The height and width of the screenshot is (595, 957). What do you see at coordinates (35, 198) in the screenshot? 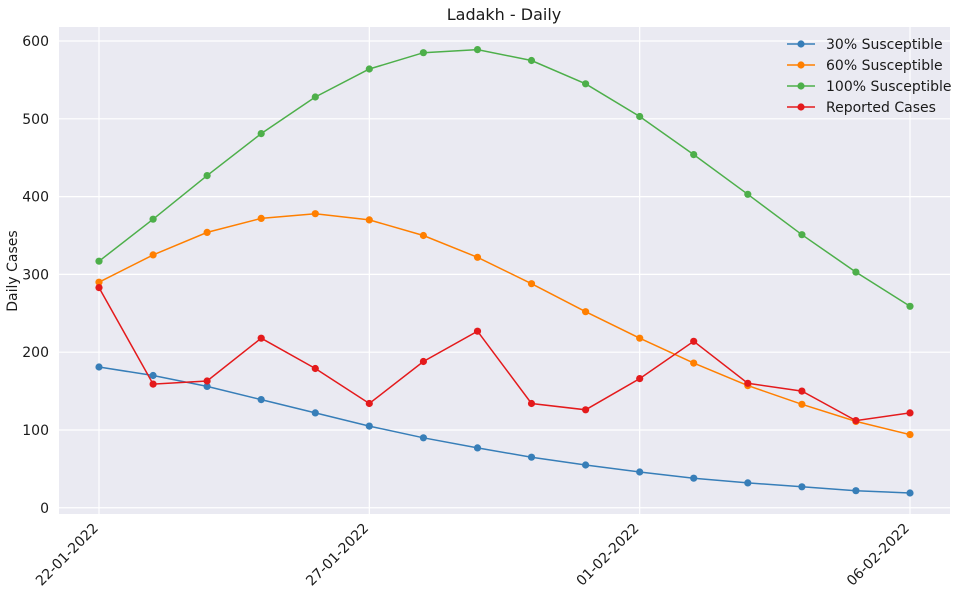
I see `y-tick-label: 400` at bounding box center [35, 198].